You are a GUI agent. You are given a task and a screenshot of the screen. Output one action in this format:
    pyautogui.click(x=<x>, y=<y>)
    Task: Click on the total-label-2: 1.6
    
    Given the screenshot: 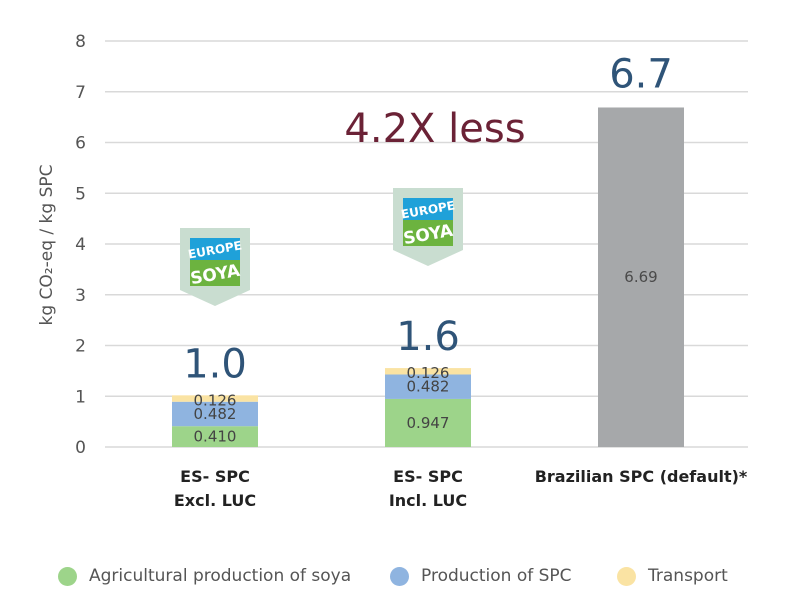 What is the action you would take?
    pyautogui.click(x=428, y=337)
    